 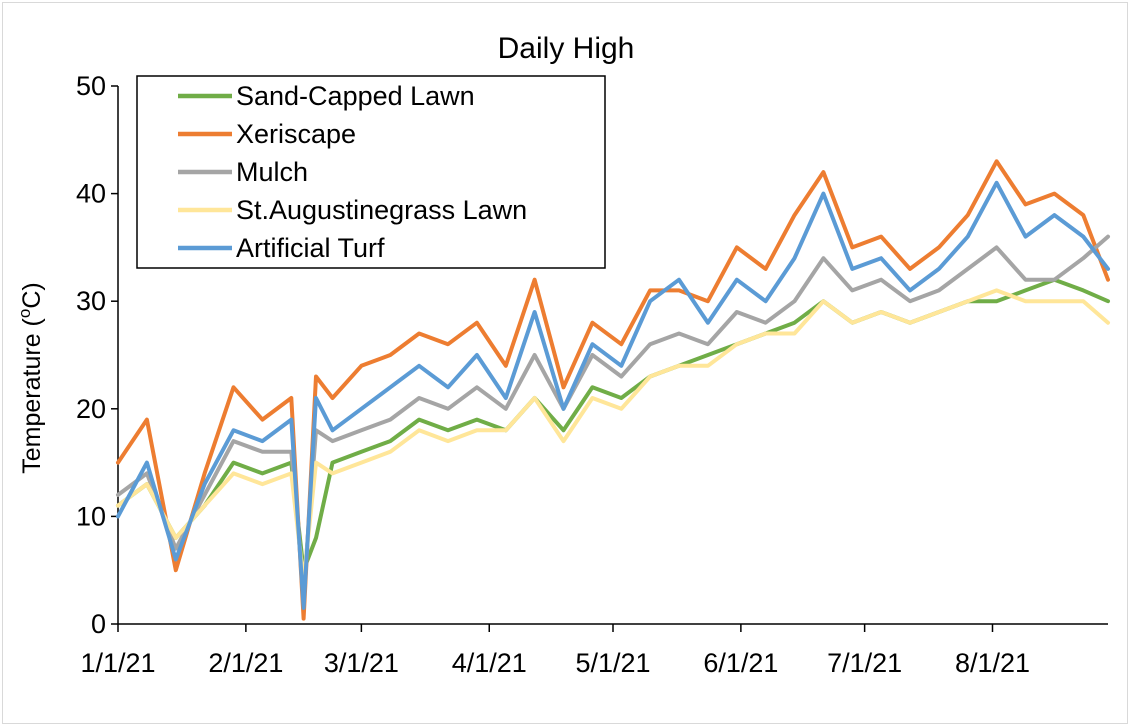 I want to click on x-tick-label: 6/1/21, so click(x=740, y=663).